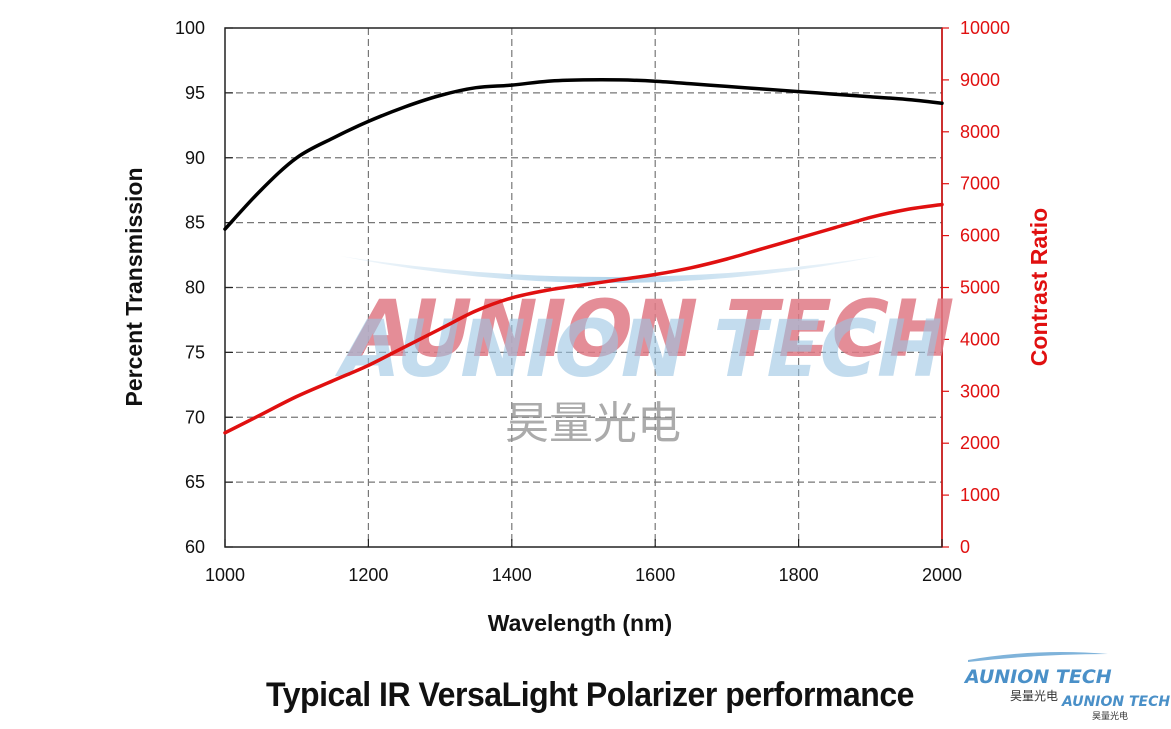 The height and width of the screenshot is (729, 1171). What do you see at coordinates (980, 339) in the screenshot?
I see `y2-tick-label: 4000` at bounding box center [980, 339].